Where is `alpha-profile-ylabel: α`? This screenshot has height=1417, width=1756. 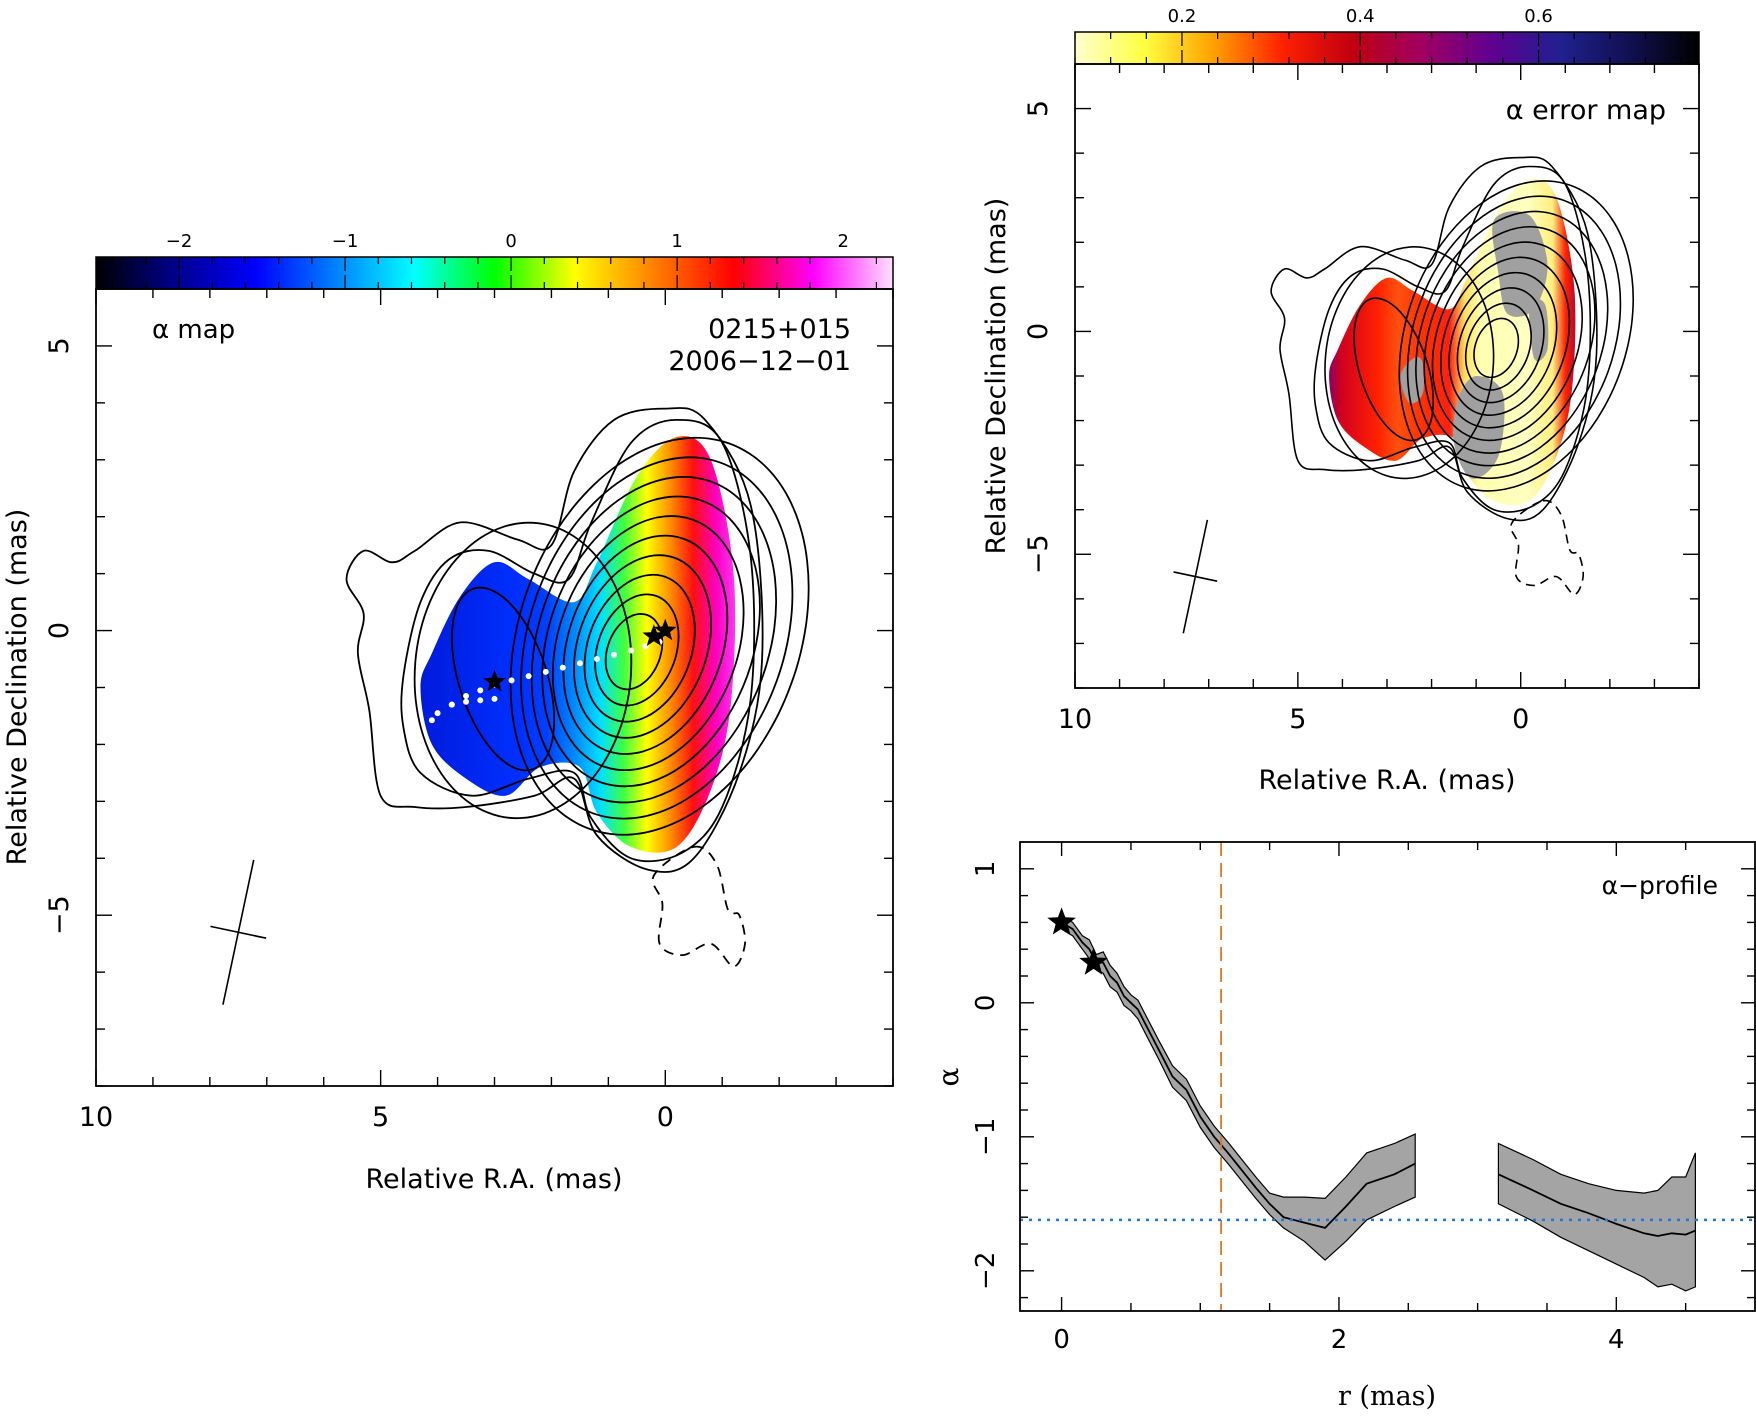 alpha-profile-ylabel: α is located at coordinates (948, 1076).